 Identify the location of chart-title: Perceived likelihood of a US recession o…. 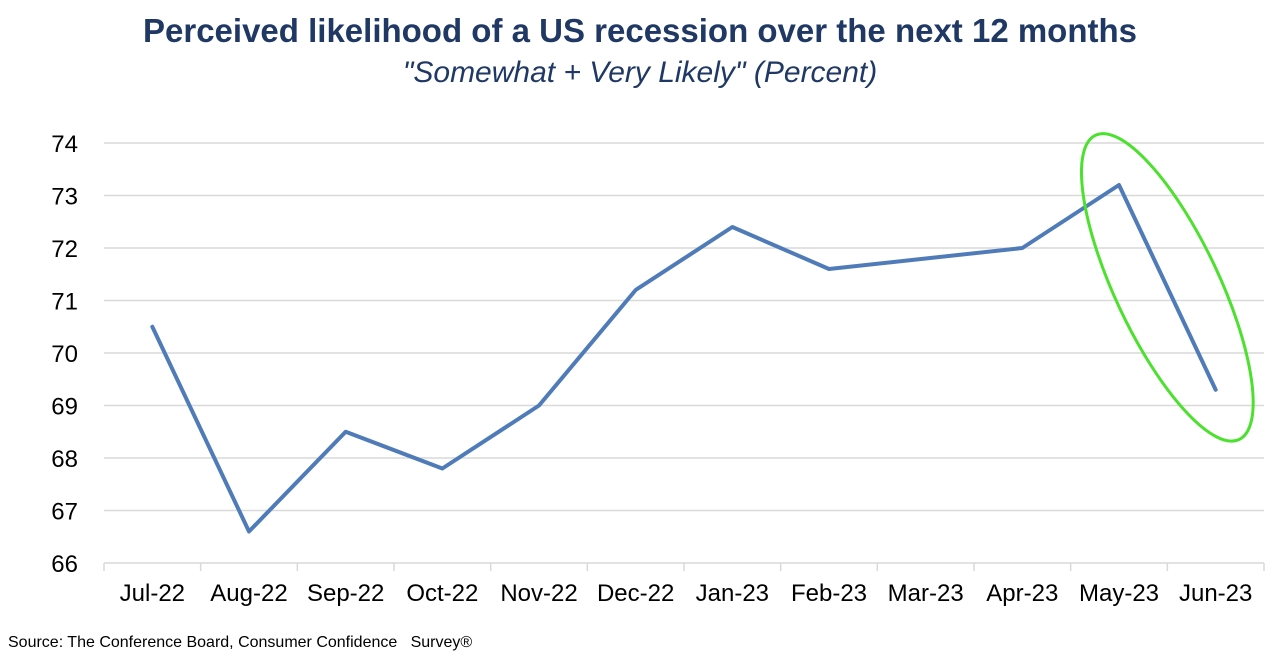
(640, 30).